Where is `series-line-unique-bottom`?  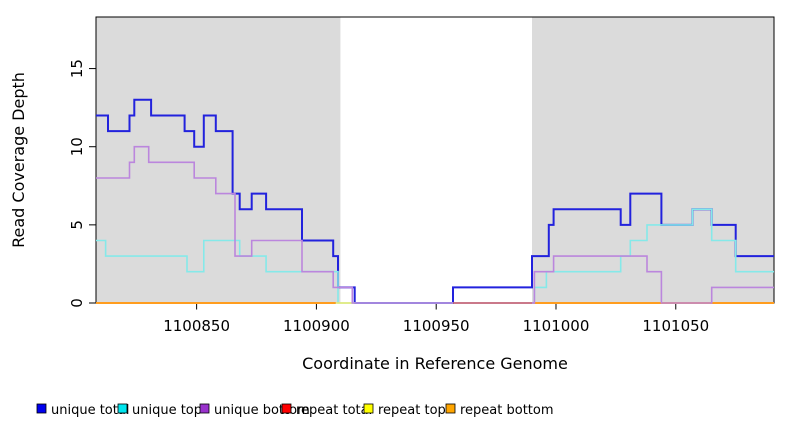
series-line-unique-bottom is located at coordinates (653, 279).